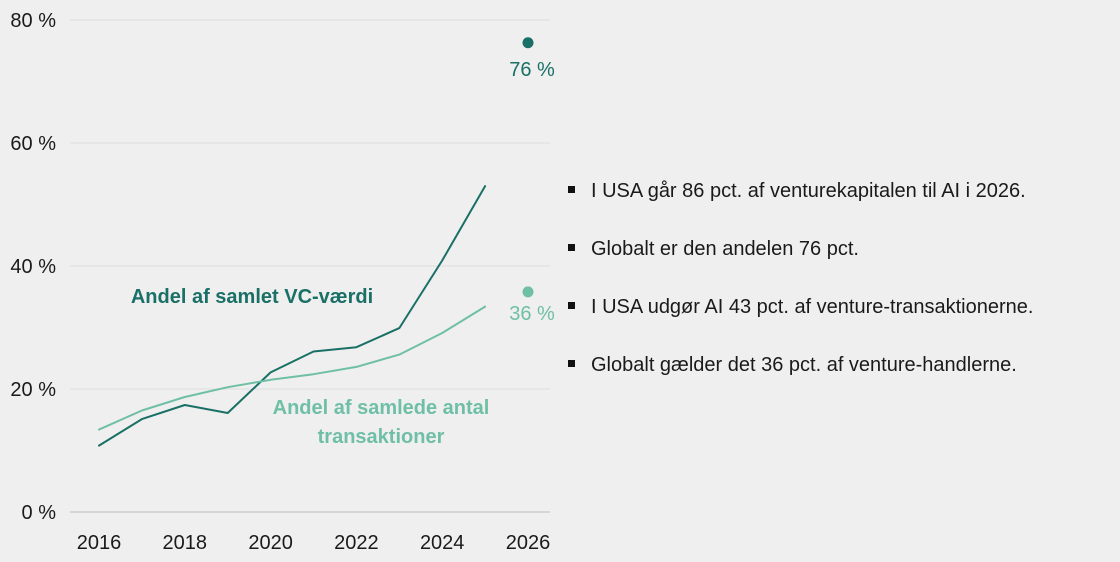  What do you see at coordinates (532, 181) in the screenshot?
I see `highlight-points: 76 % 36 %` at bounding box center [532, 181].